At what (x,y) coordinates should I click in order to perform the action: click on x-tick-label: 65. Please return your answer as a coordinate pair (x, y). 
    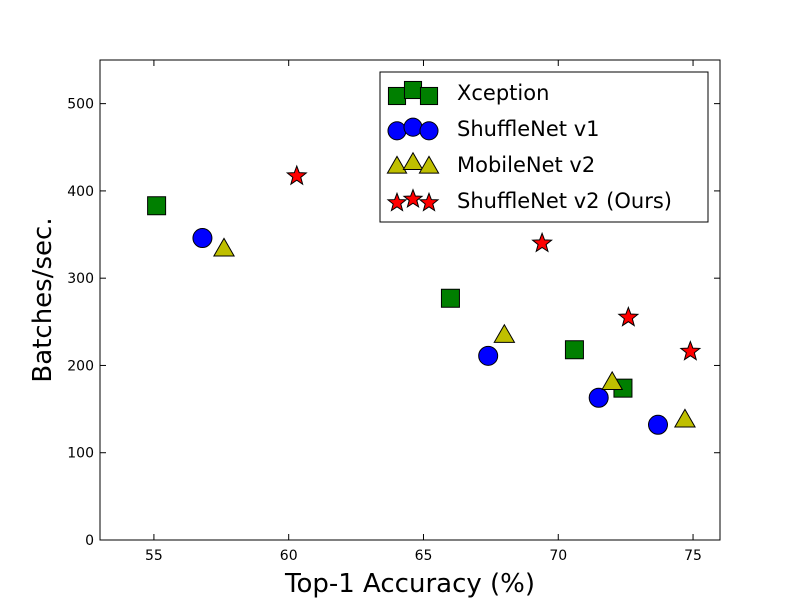
    Looking at the image, I should click on (424, 556).